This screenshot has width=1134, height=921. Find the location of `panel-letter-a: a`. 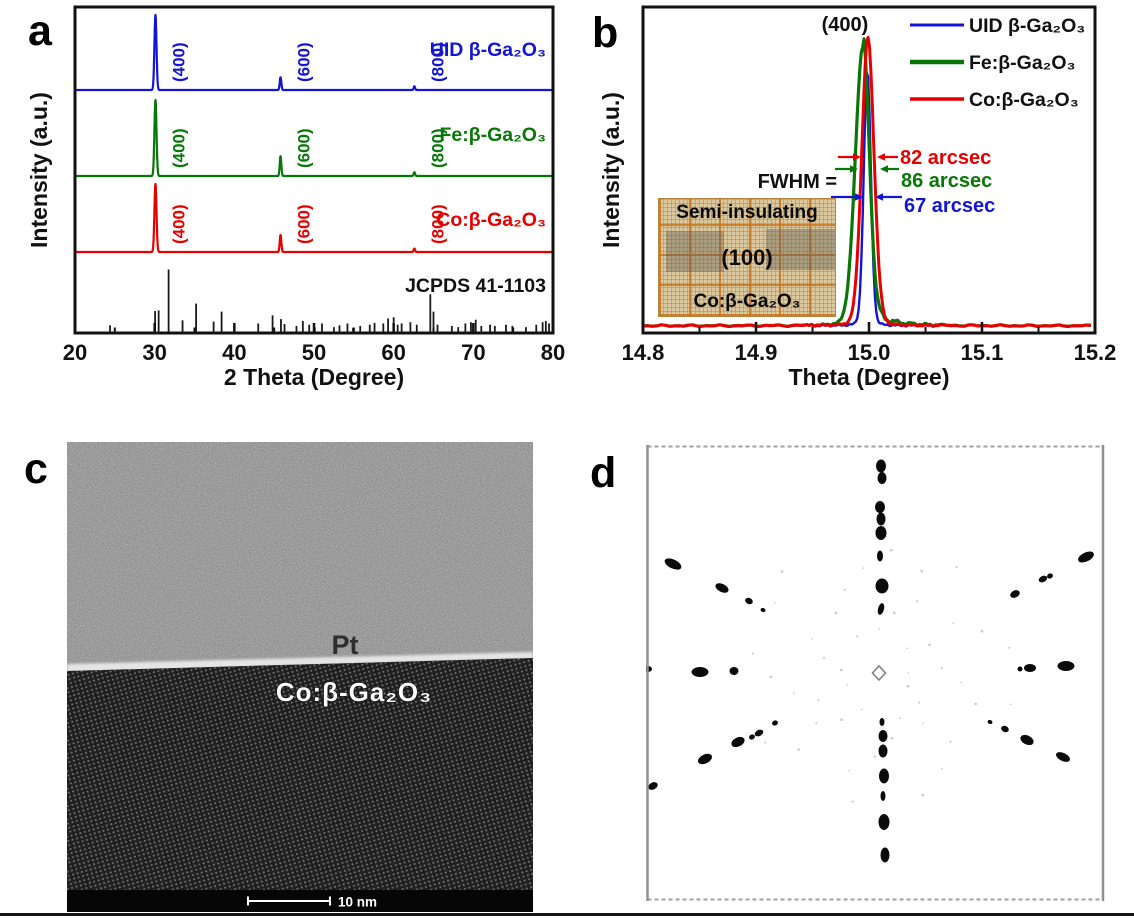

panel-letter-a: a is located at coordinates (40, 31).